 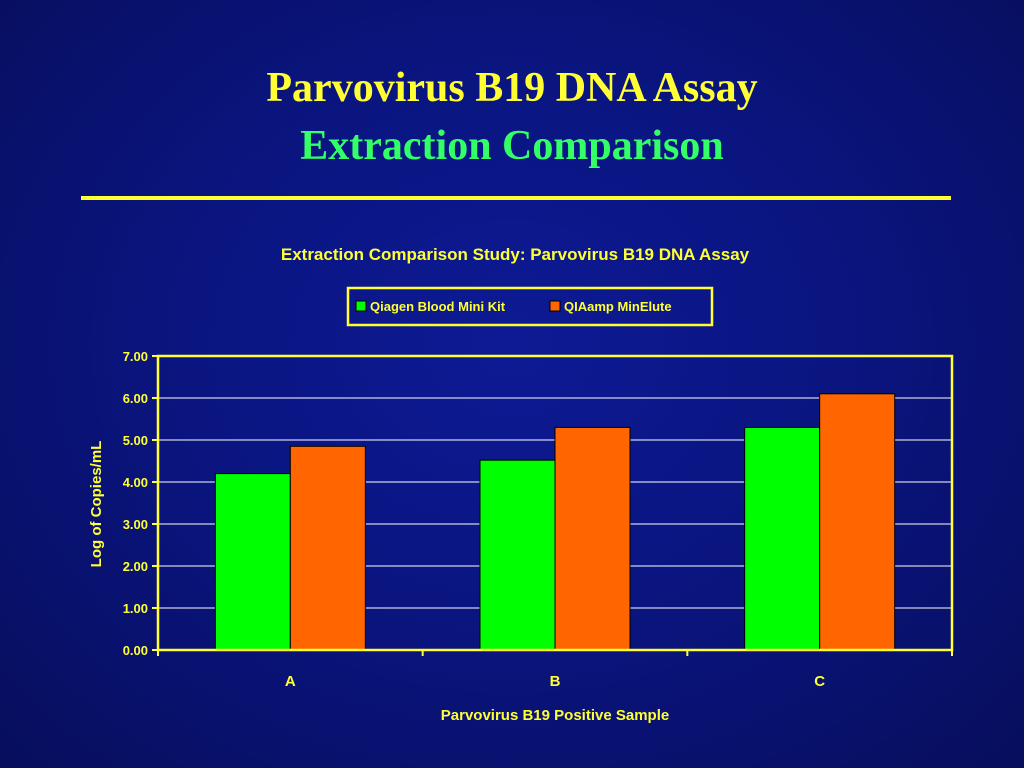 What do you see at coordinates (512, 88) in the screenshot?
I see `slide-title: Parvovirus B19 DNA Assay` at bounding box center [512, 88].